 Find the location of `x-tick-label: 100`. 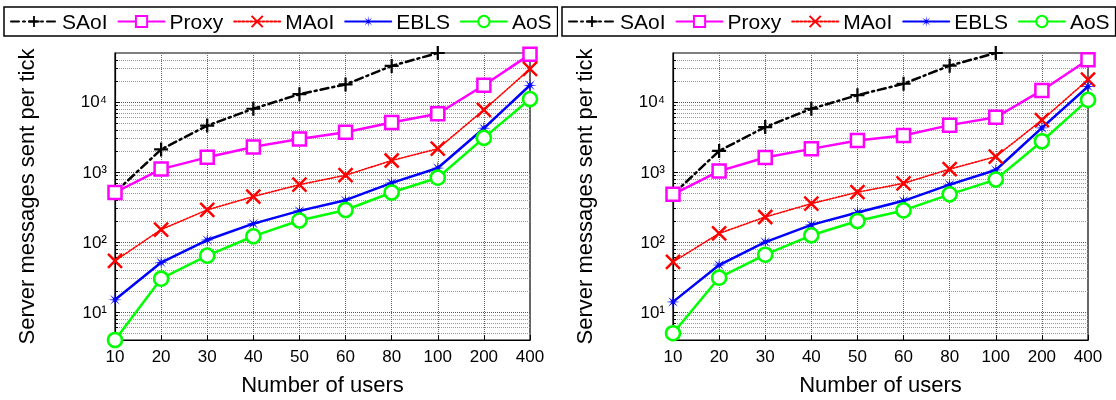

x-tick-label: 100 is located at coordinates (995, 356).